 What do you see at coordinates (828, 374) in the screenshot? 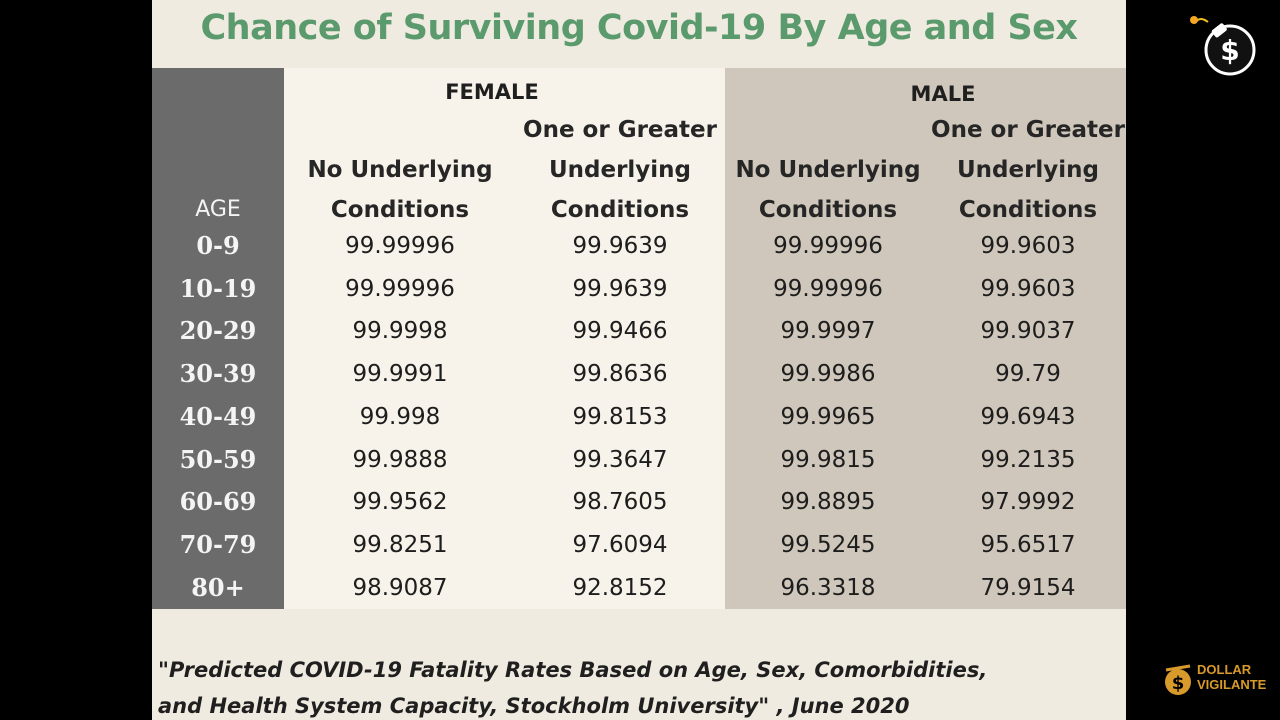
I see `table-cell-m-no: 99.9986` at bounding box center [828, 374].